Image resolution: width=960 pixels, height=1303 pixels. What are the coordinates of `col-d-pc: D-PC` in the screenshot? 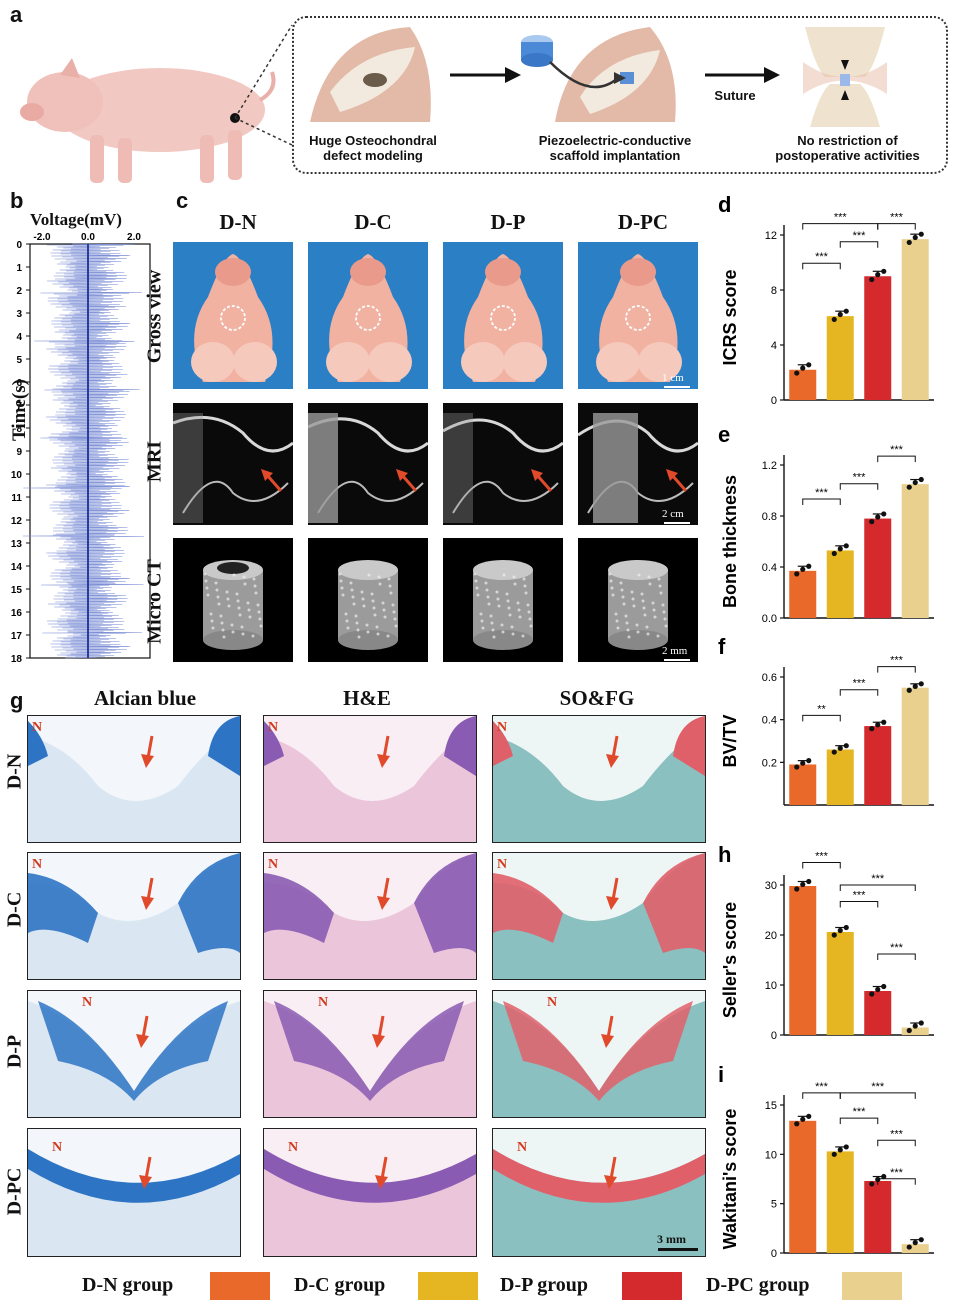 It's located at (643, 222).